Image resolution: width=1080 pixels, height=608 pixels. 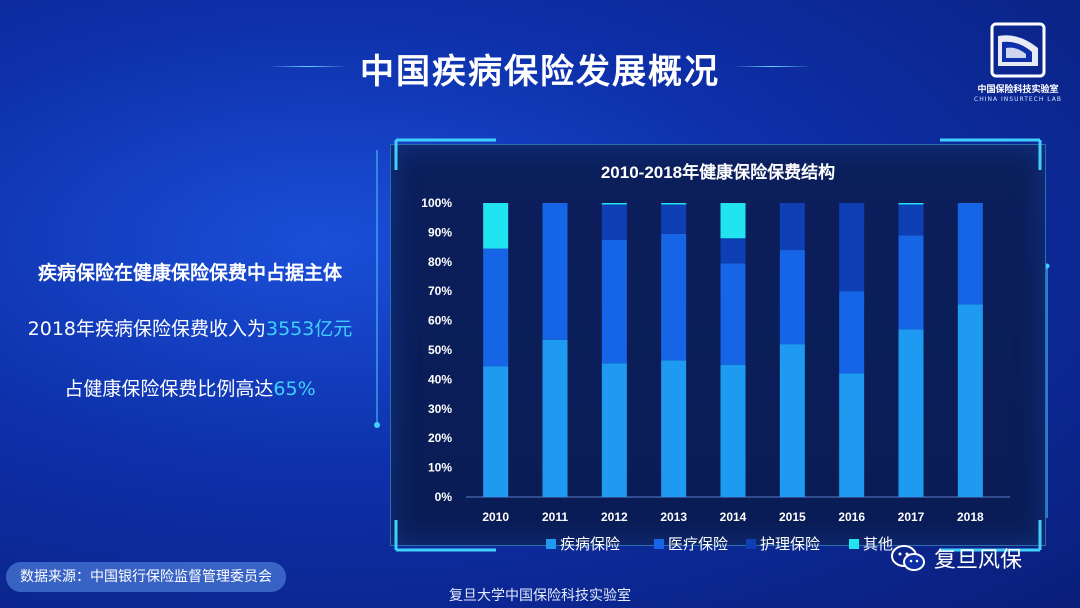 What do you see at coordinates (436, 203) in the screenshot?
I see `y-tick-label: 100%` at bounding box center [436, 203].